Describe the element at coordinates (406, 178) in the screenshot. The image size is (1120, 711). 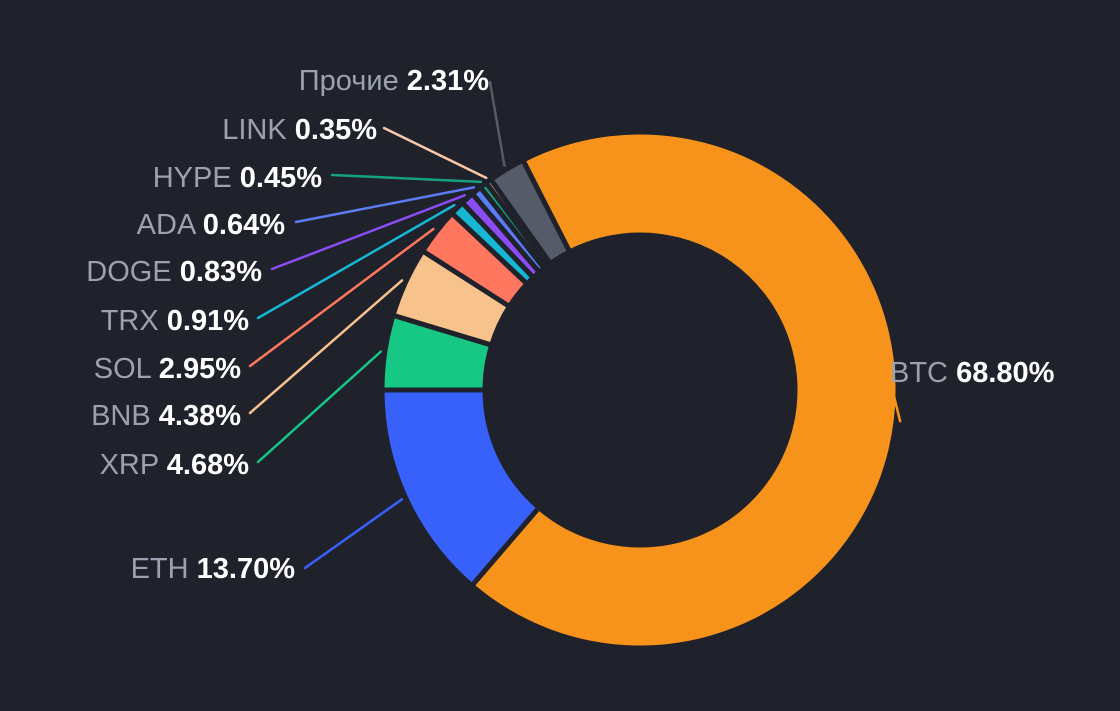
I see `leader-line-hype` at that location.